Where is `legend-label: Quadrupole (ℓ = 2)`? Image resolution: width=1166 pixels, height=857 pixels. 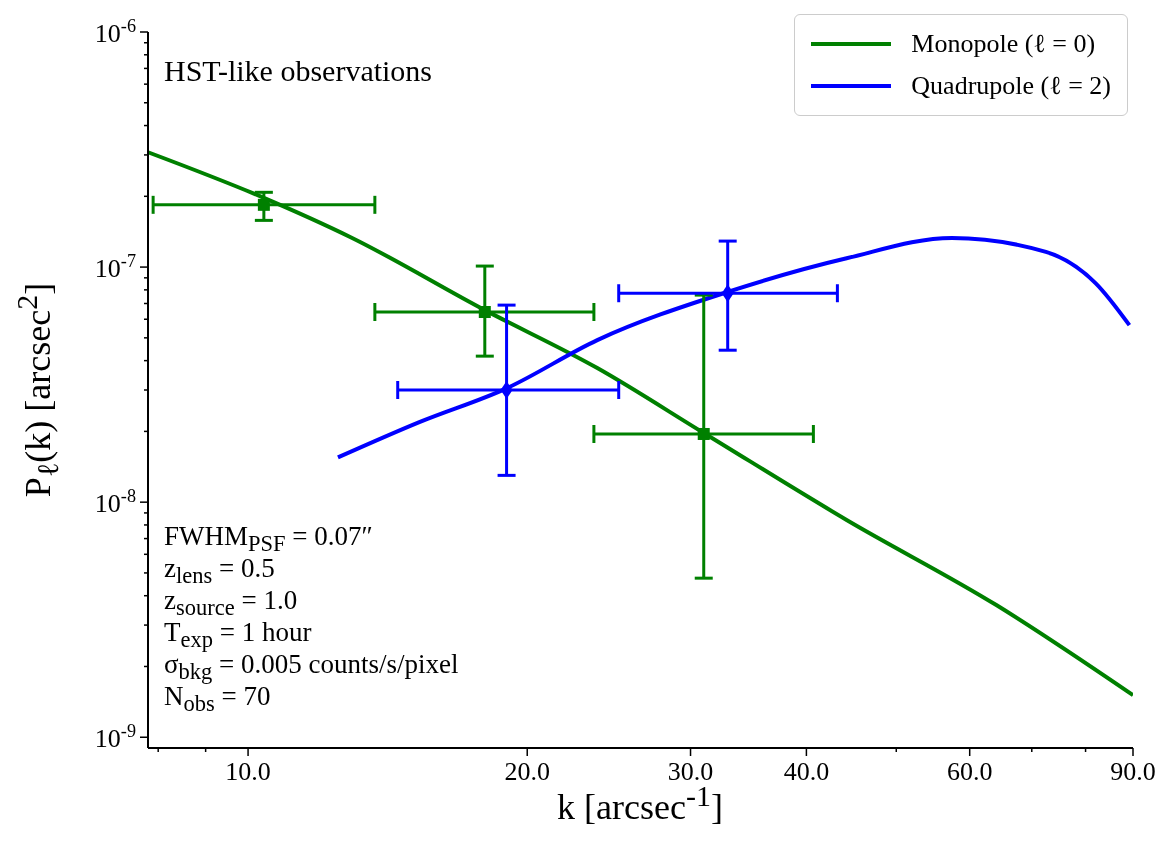 legend-label: Quadrupole (ℓ = 2) is located at coordinates (1011, 86).